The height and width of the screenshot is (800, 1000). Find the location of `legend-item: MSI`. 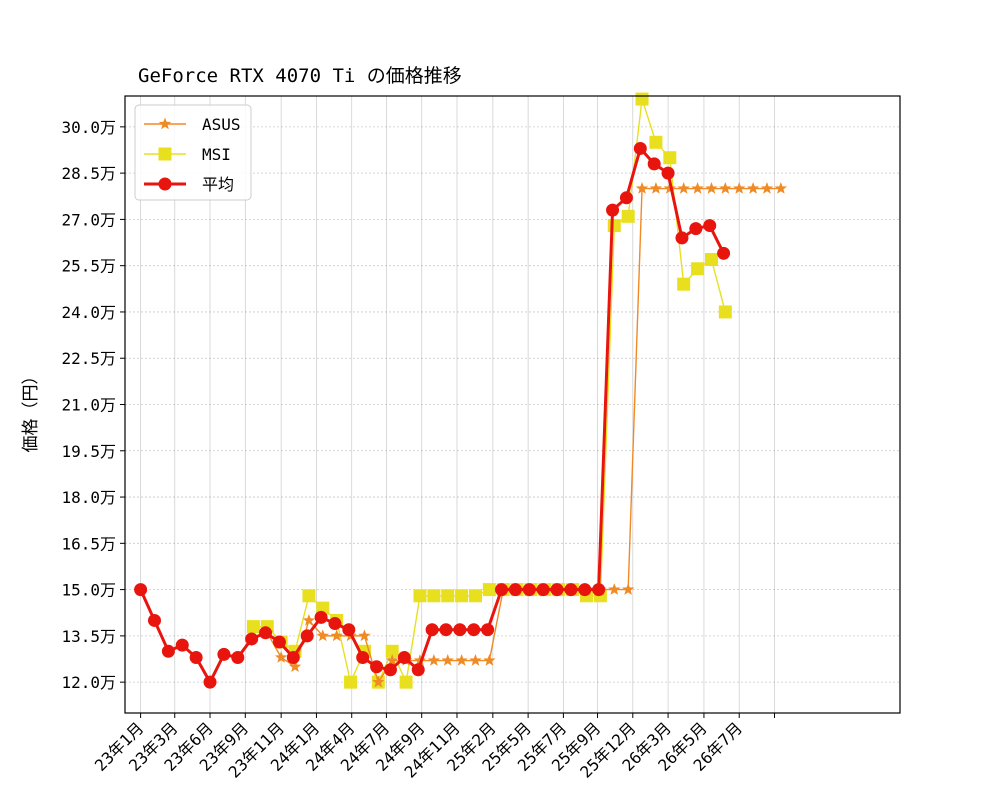

legend-item: MSI is located at coordinates (187, 154).